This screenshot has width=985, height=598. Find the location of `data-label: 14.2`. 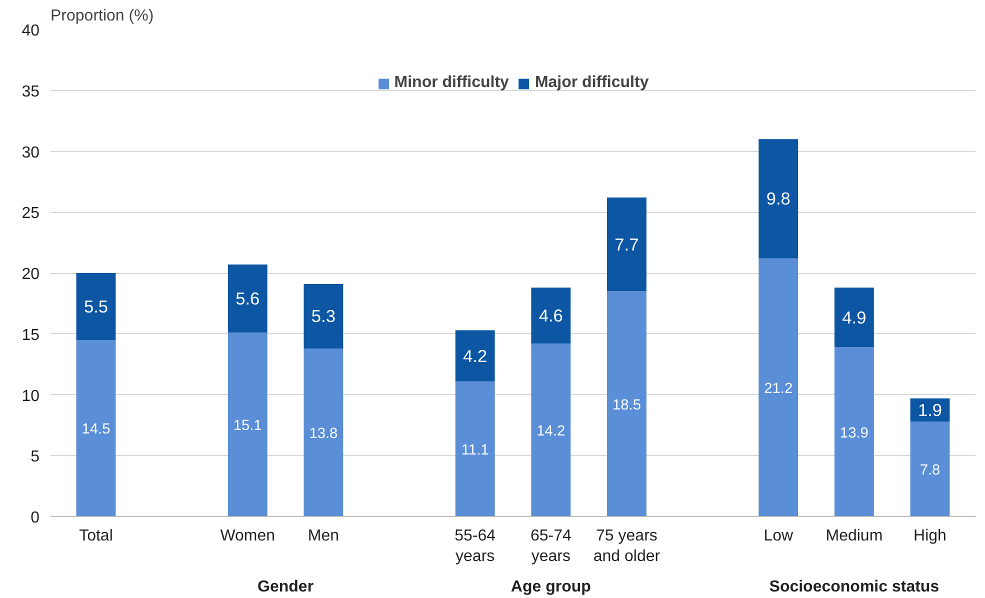

data-label: 14.2 is located at coordinates (551, 432).